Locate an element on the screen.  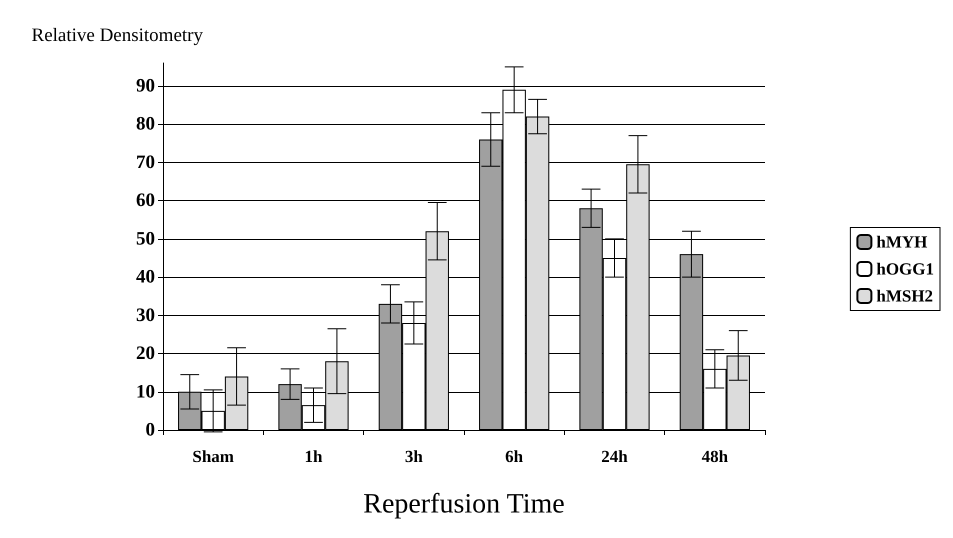
y-tick-label: 20 is located at coordinates (145, 353).